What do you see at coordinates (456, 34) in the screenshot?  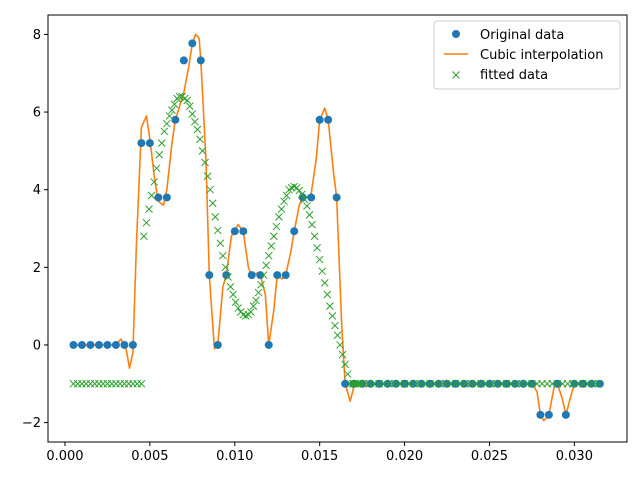 I see `legend-marker-original` at bounding box center [456, 34].